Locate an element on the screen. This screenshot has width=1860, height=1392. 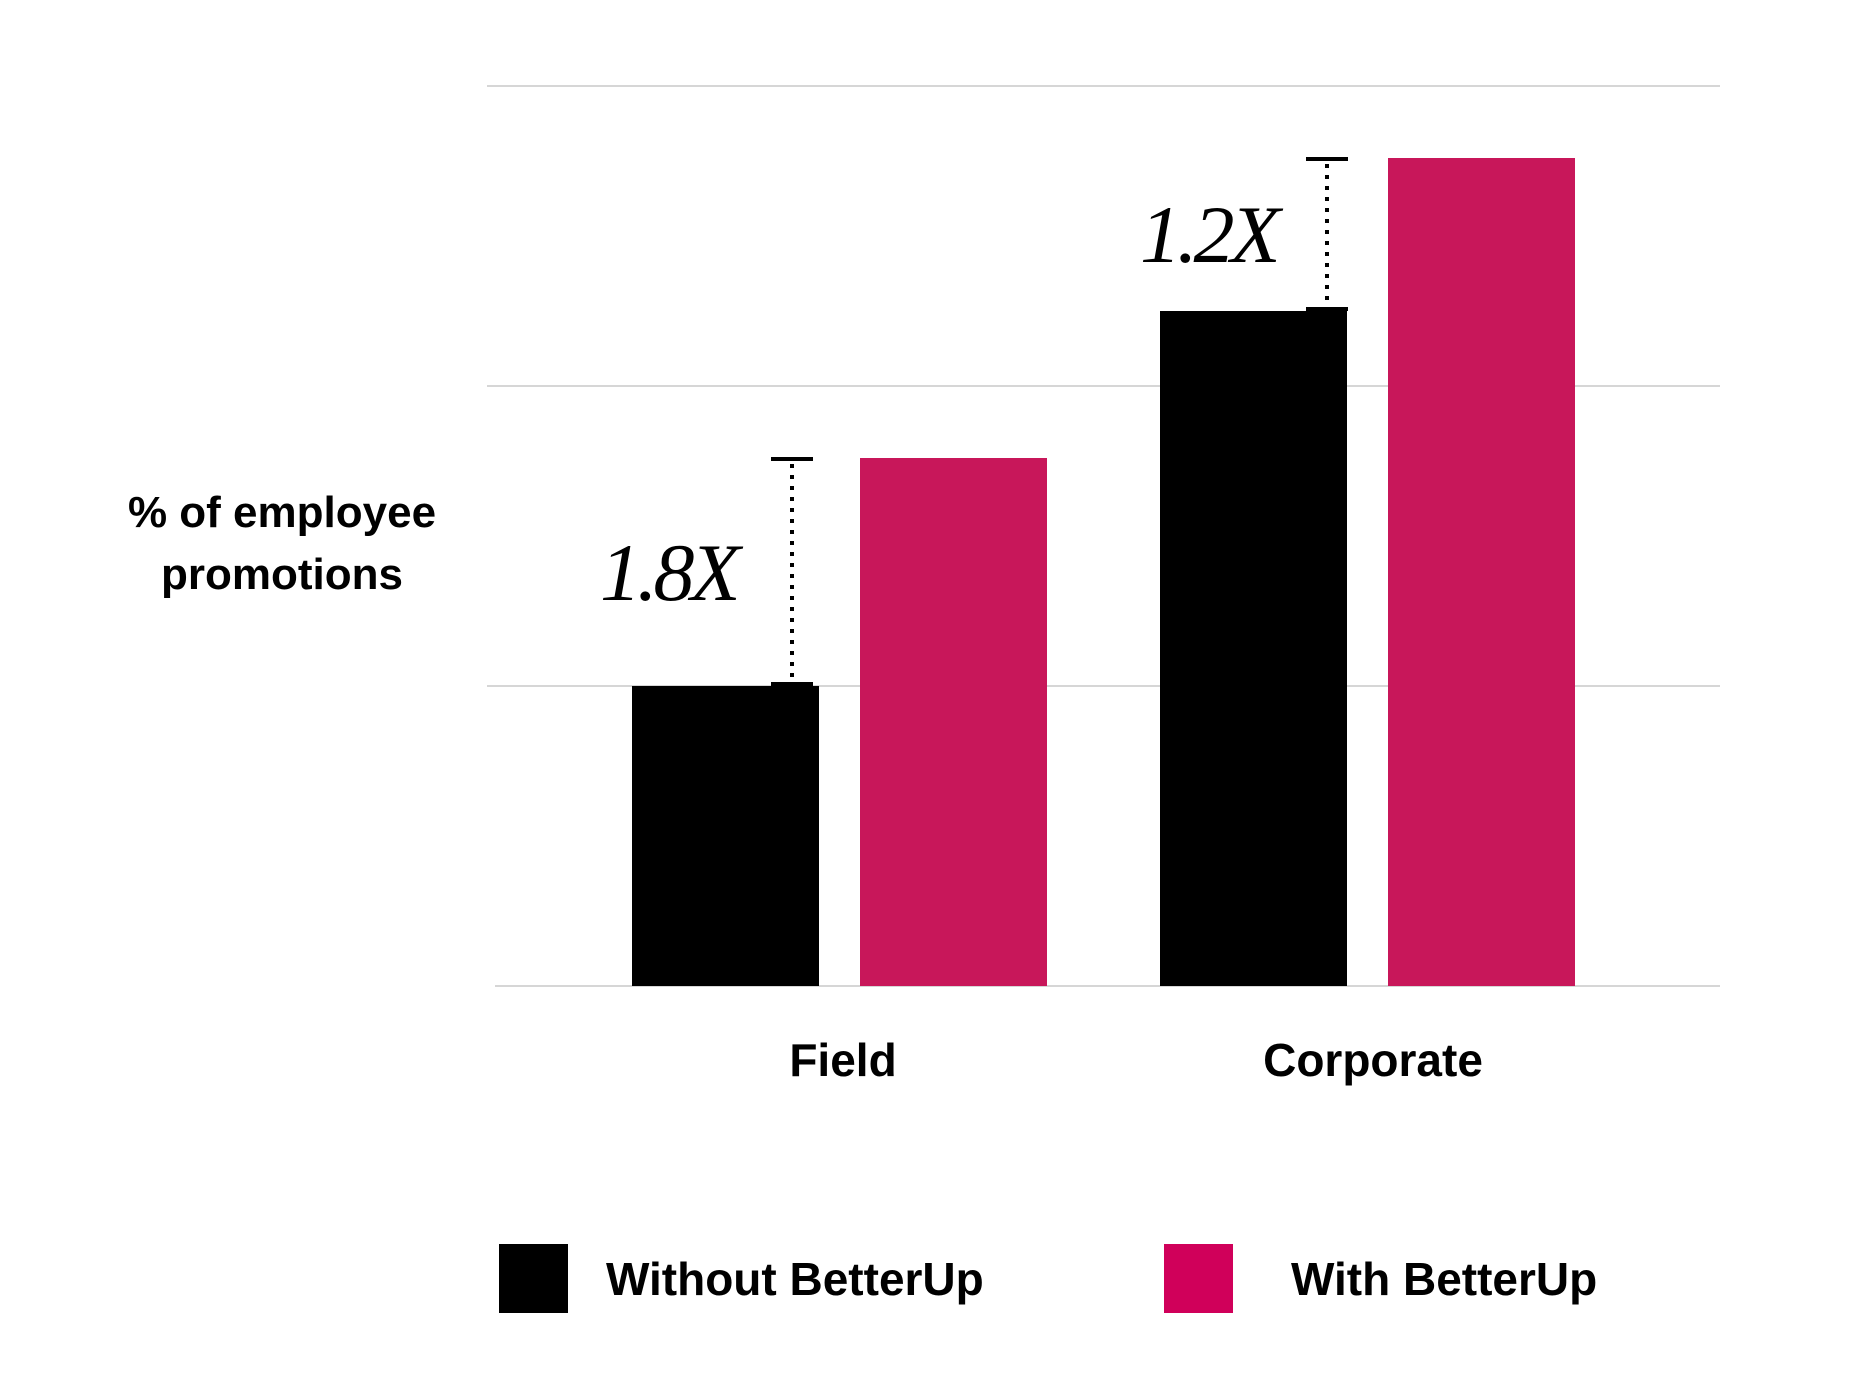
legend-swatch-pink is located at coordinates (1198, 1278).